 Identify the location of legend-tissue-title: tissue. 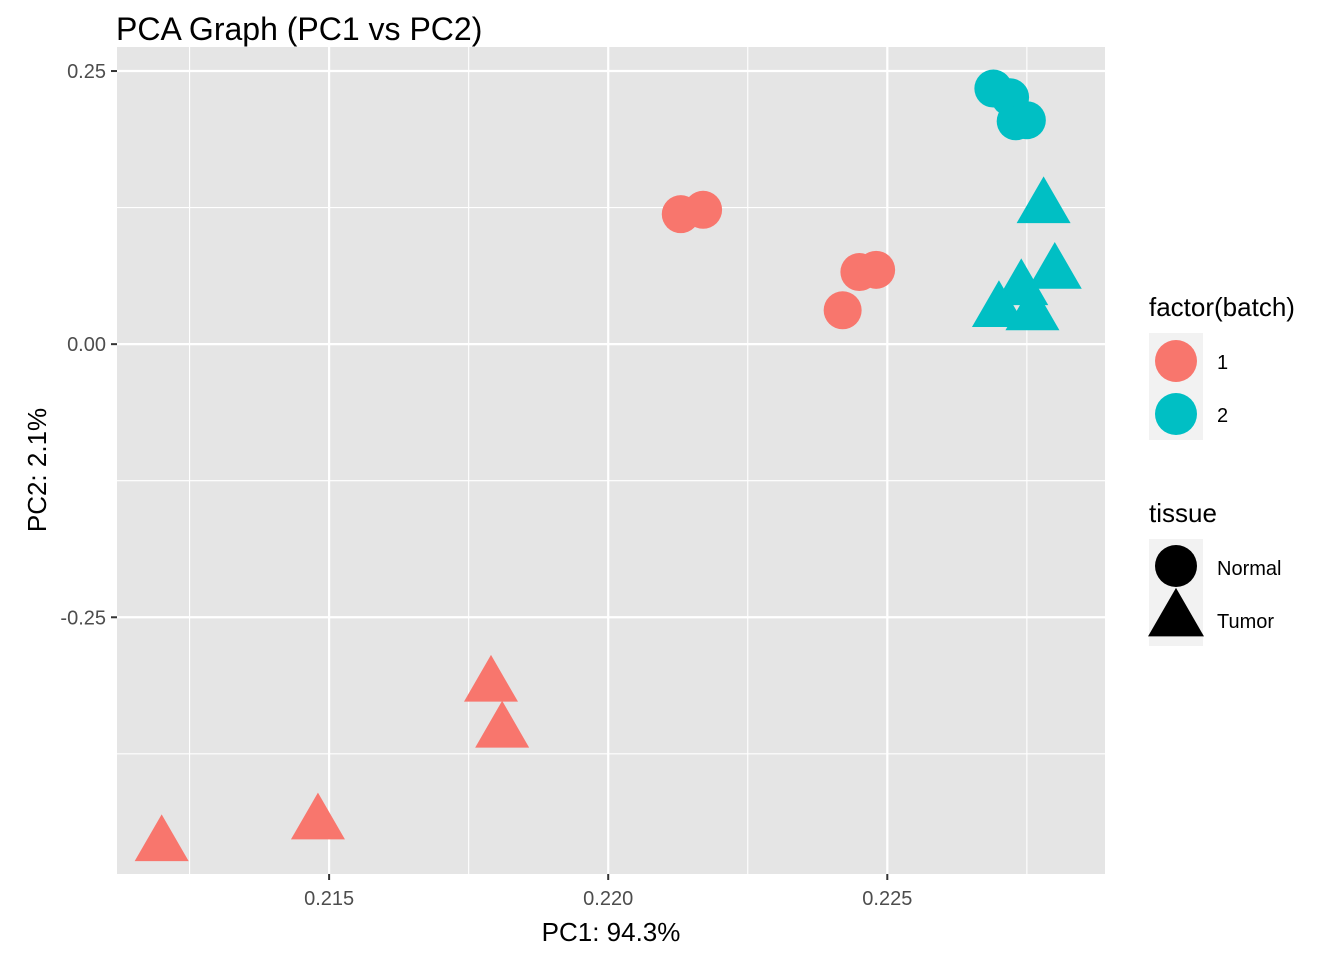
(1183, 513).